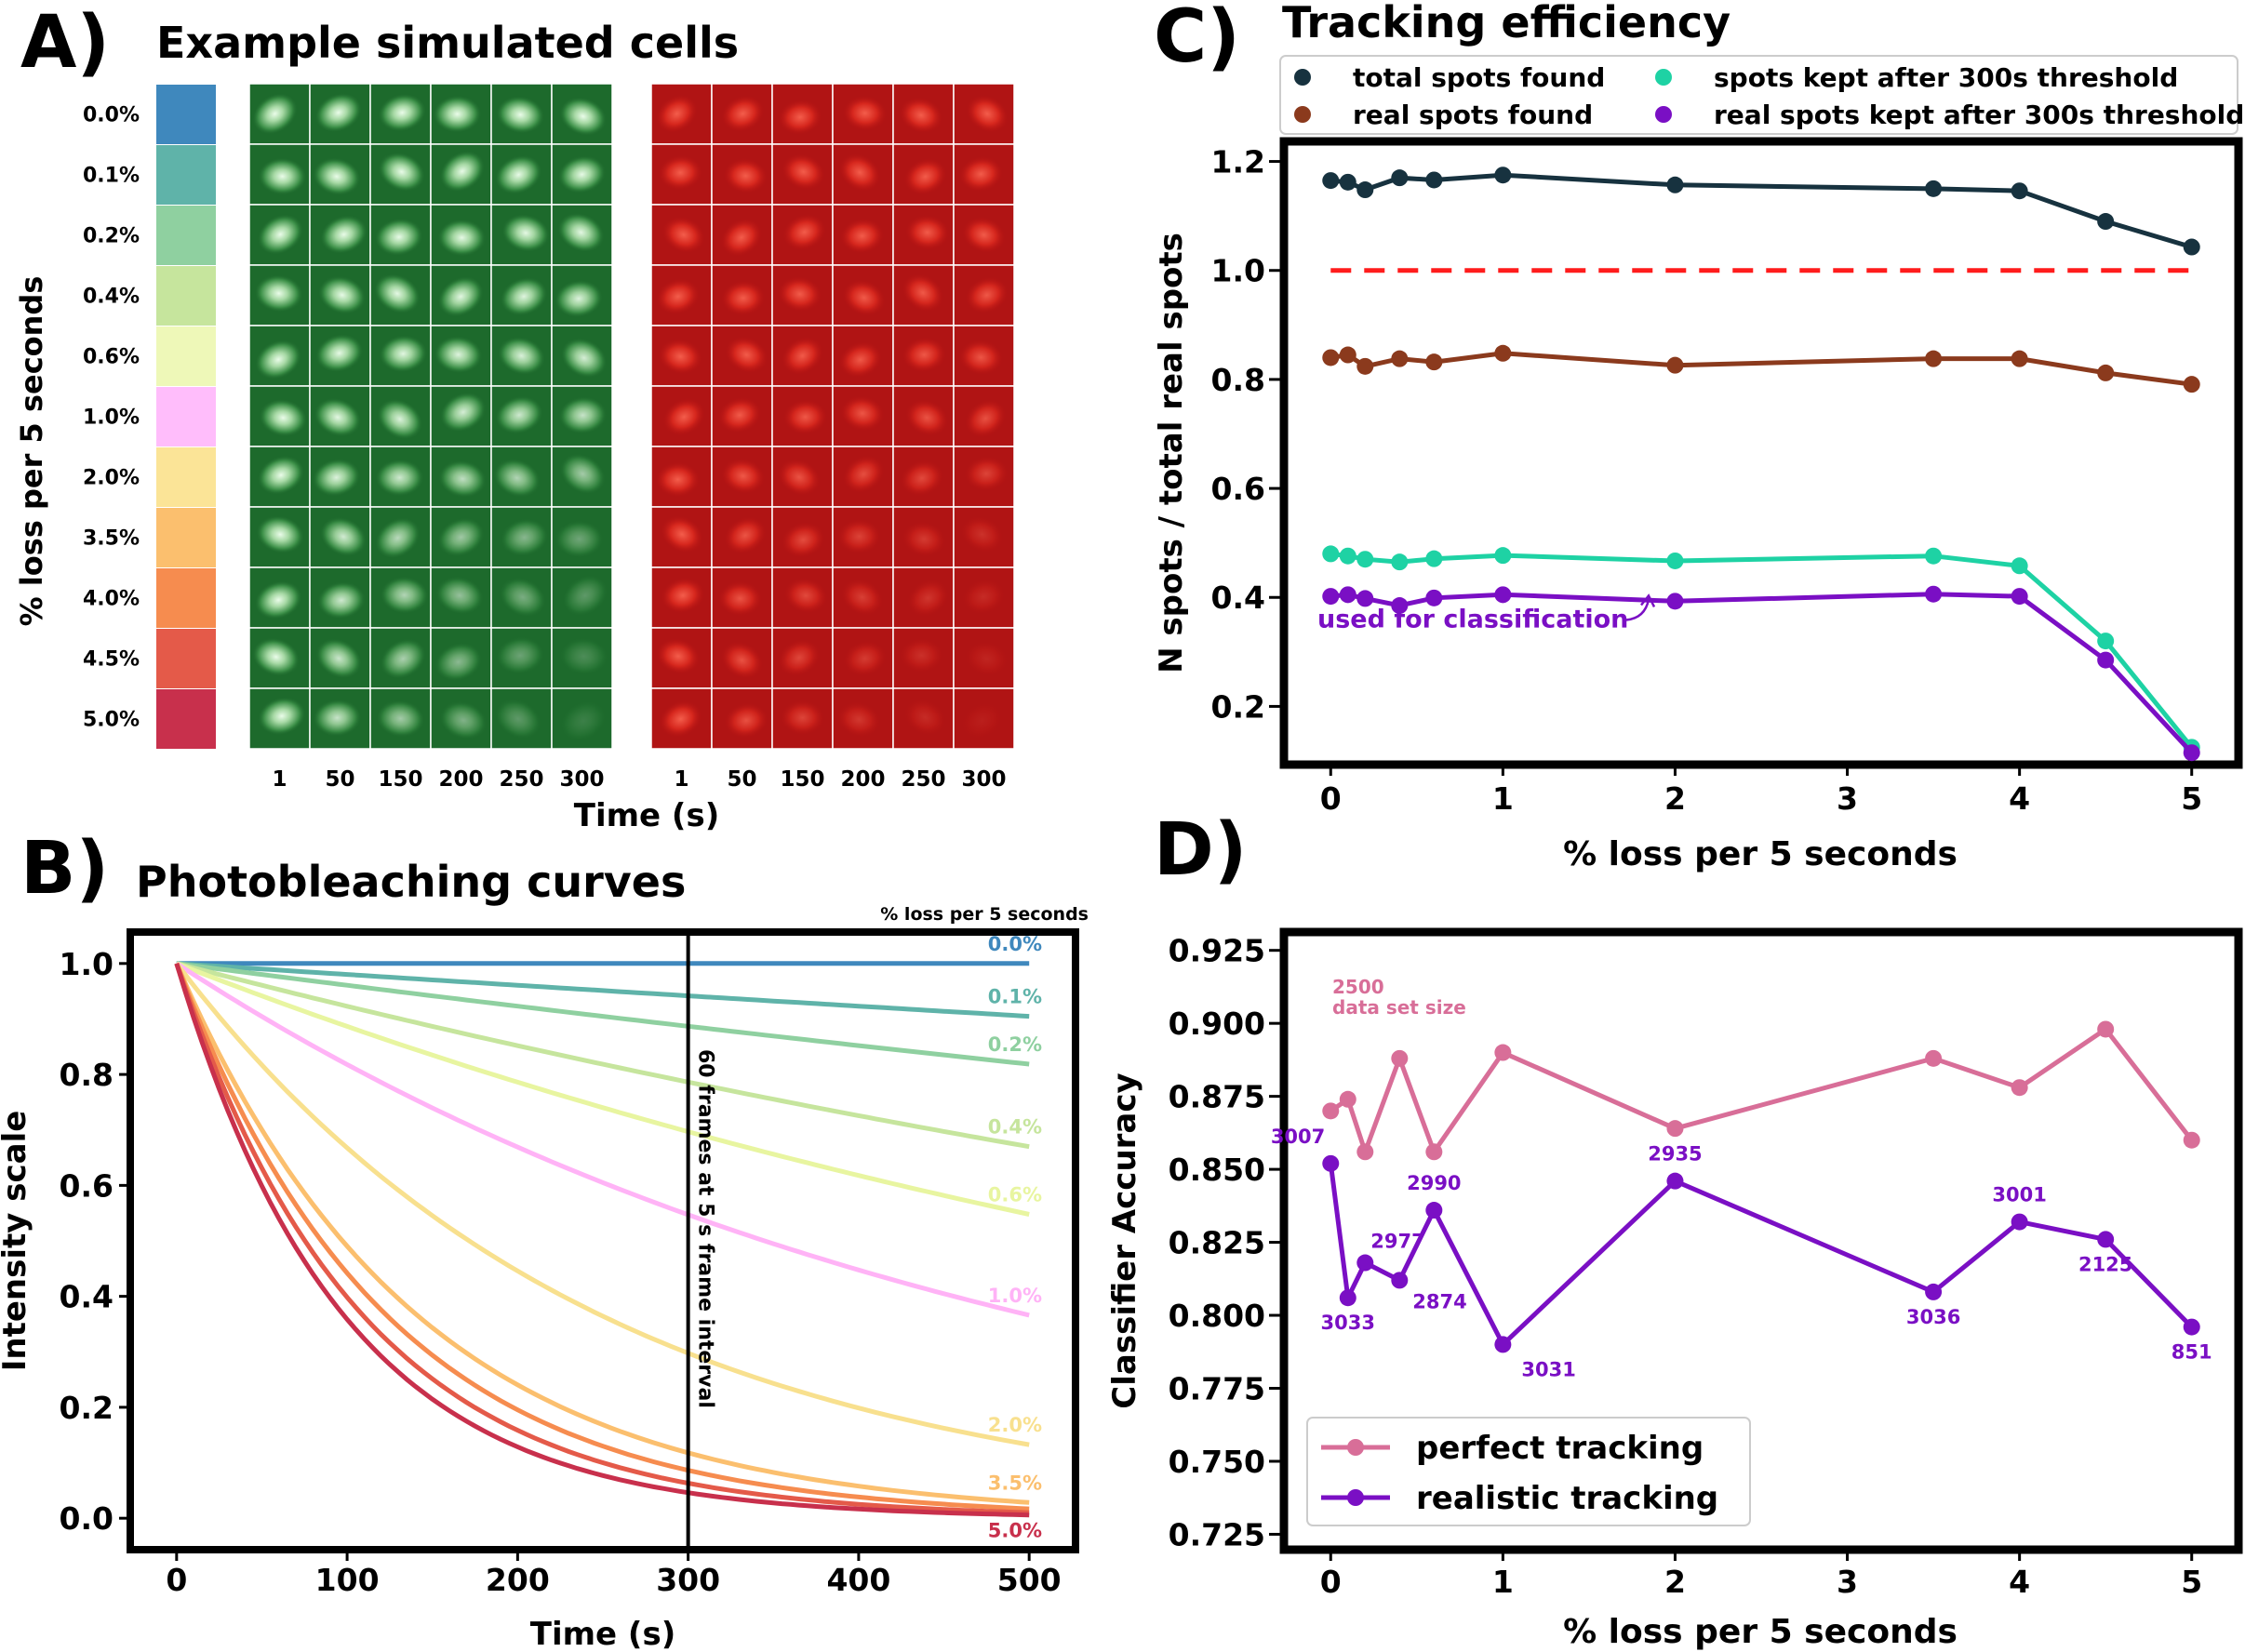 Image resolution: width=2245 pixels, height=1652 pixels. I want to click on panel-c-letter: C), so click(1197, 39).